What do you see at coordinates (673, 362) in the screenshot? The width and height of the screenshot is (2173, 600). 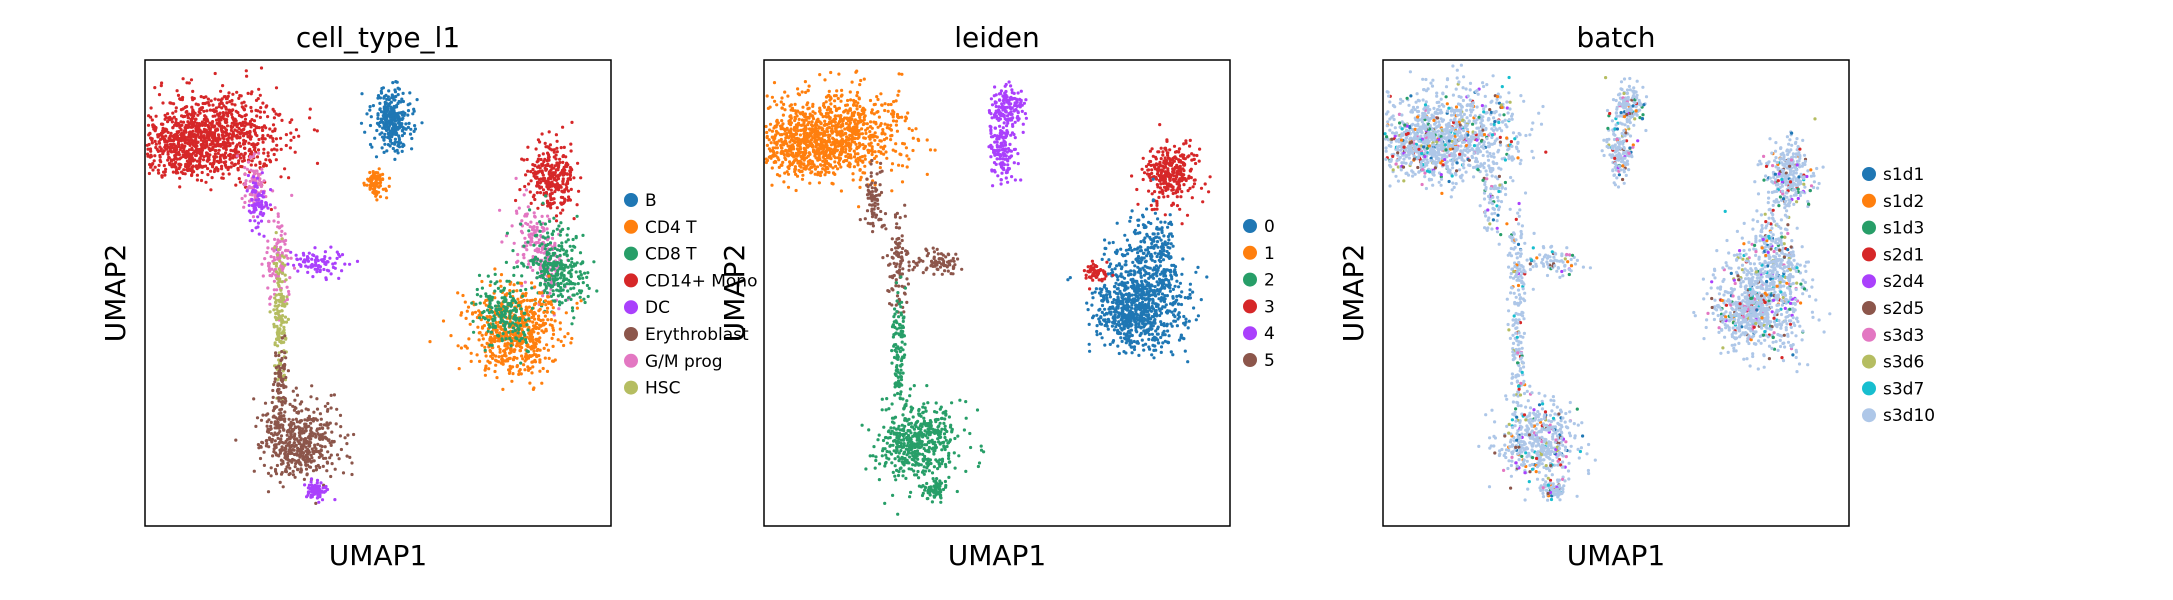 I see `legend-entry: G/M prog` at bounding box center [673, 362].